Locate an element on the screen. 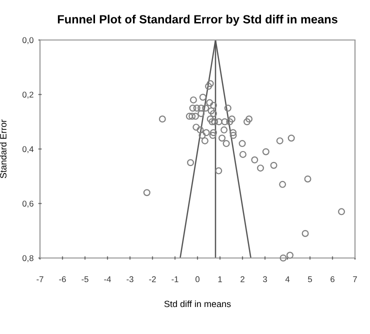 The height and width of the screenshot is (334, 370). x-axis-title: Std diff in means is located at coordinates (197, 304).